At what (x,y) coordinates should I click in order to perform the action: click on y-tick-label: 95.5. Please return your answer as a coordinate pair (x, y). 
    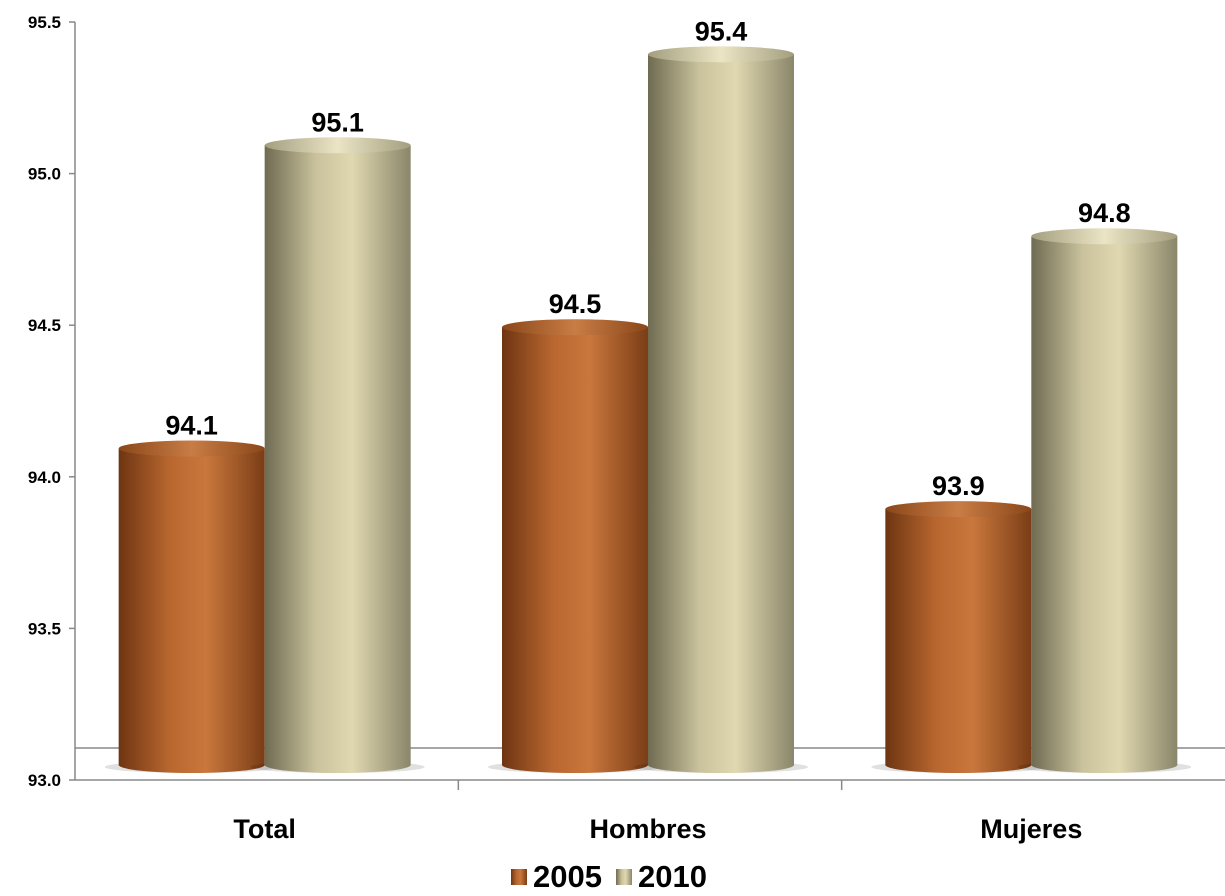
    Looking at the image, I should click on (44, 22).